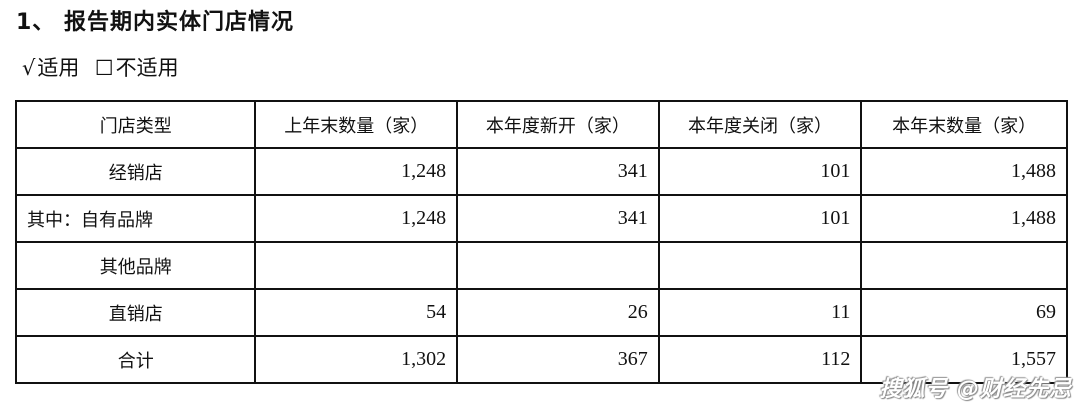 Image resolution: width=1080 pixels, height=407 pixels. What do you see at coordinates (135, 312) in the screenshot?
I see `store-type-cell: 直销店` at bounding box center [135, 312].